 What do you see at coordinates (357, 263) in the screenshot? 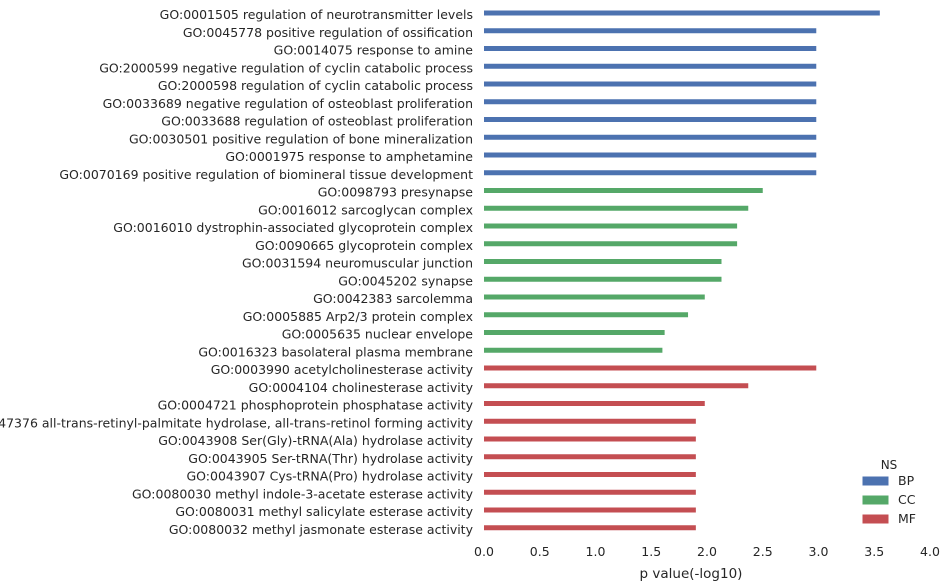
I see `category-label: GO:0031594 neuromuscular junction` at bounding box center [357, 263].